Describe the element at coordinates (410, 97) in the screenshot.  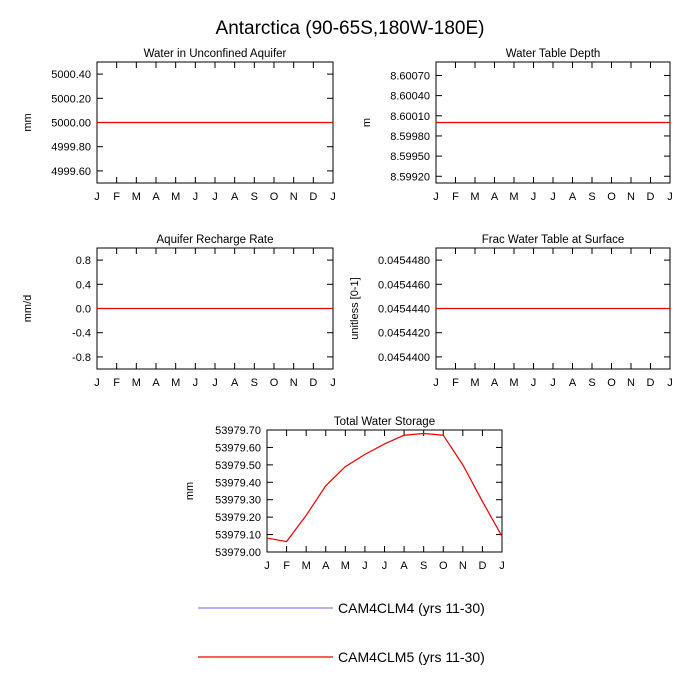
I see `y-tick-label: 8.60040` at that location.